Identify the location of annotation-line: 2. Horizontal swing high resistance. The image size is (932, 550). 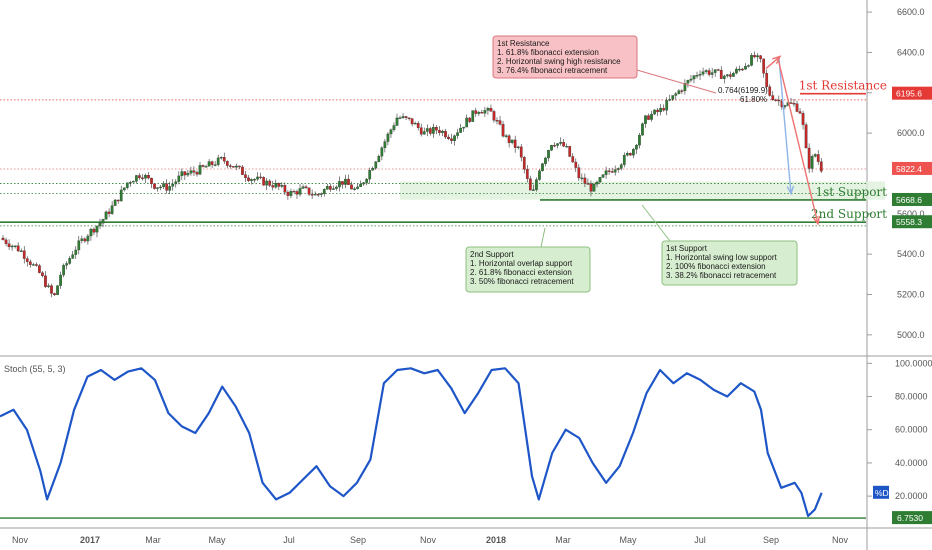
(559, 61).